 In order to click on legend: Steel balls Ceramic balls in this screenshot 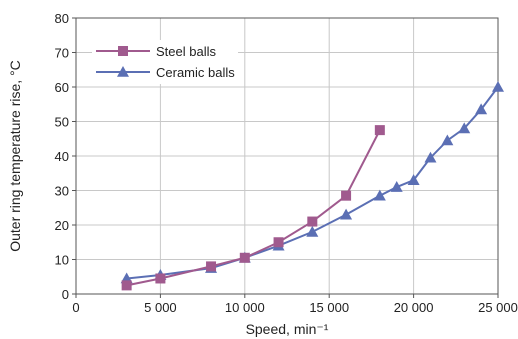, I will do `click(165, 62)`.